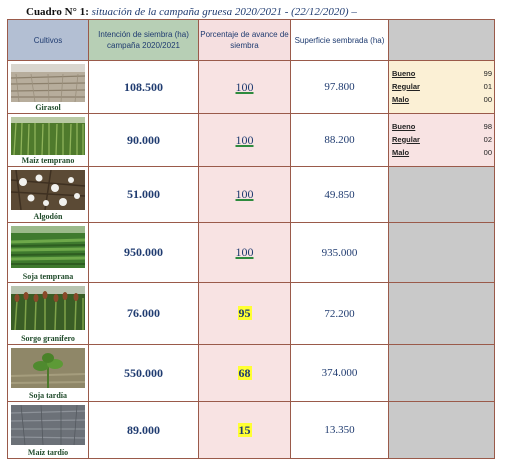 This screenshot has width=506, height=465. What do you see at coordinates (48, 83) in the screenshot?
I see `sunflower-field-photo` at bounding box center [48, 83].